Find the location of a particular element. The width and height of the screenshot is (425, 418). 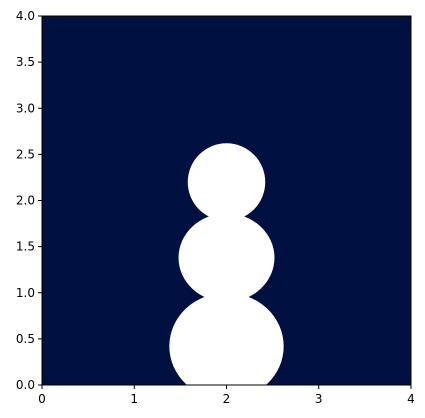

y-tick-label: 2.5 is located at coordinates (25, 154).